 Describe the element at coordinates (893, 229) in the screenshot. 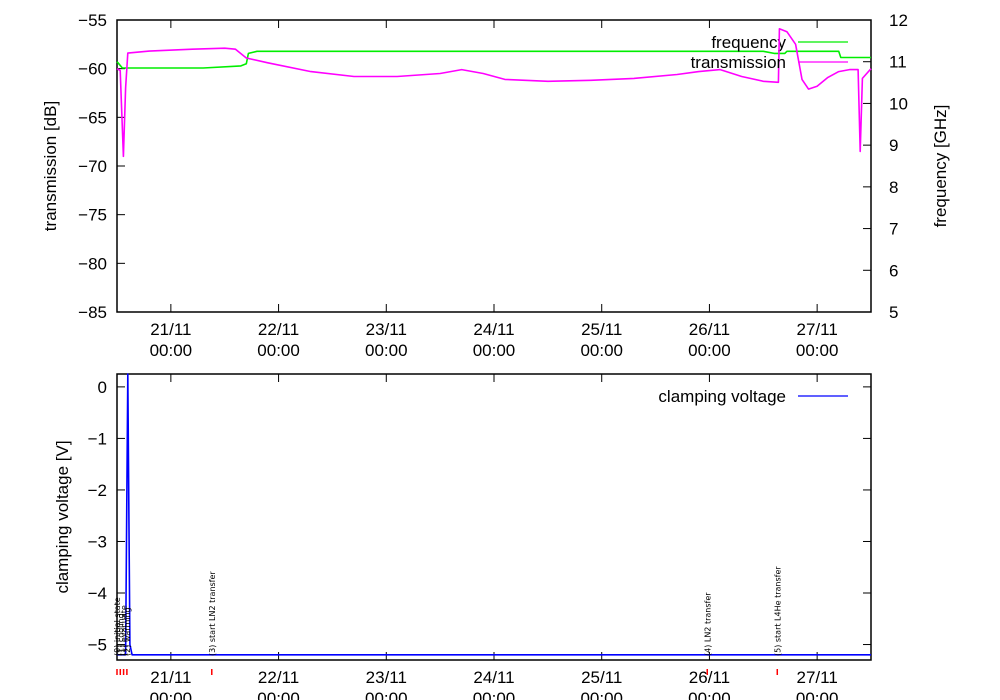

I see `y2-tick-label: 7` at that location.